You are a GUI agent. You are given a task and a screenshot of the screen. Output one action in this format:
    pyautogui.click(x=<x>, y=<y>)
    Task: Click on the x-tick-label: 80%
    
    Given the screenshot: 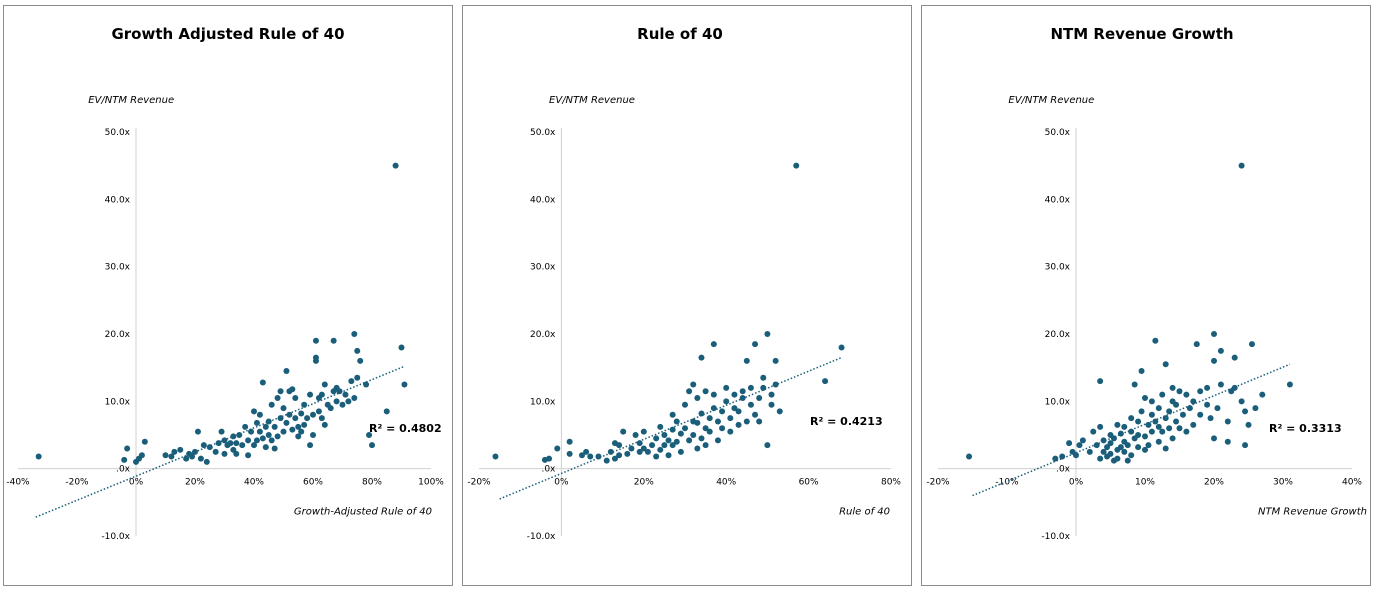 What is the action you would take?
    pyautogui.click(x=372, y=483)
    